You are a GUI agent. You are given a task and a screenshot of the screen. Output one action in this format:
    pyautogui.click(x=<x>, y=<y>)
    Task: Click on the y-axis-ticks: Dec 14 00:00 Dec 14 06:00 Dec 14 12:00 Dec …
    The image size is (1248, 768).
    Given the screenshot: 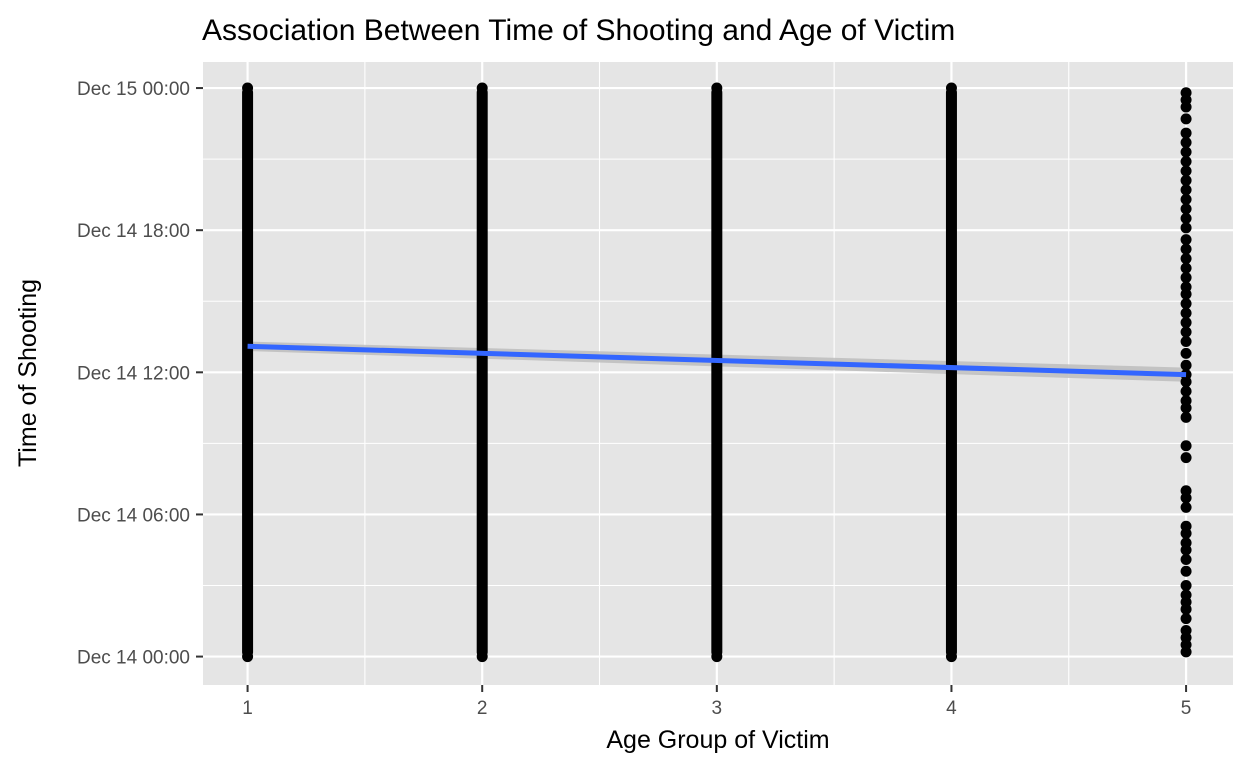 What is the action you would take?
    pyautogui.click(x=140, y=374)
    